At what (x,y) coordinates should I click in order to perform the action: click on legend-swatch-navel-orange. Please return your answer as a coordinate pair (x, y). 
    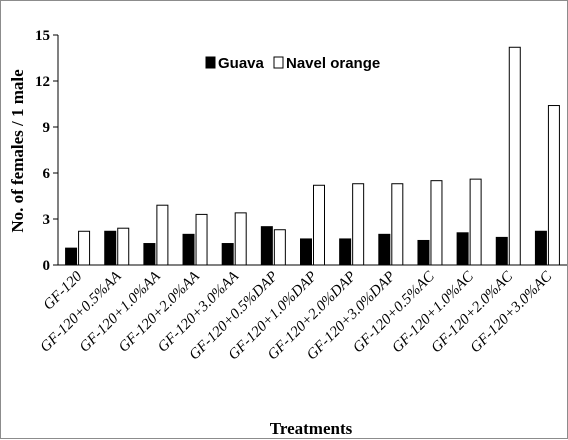
    Looking at the image, I should click on (278, 62).